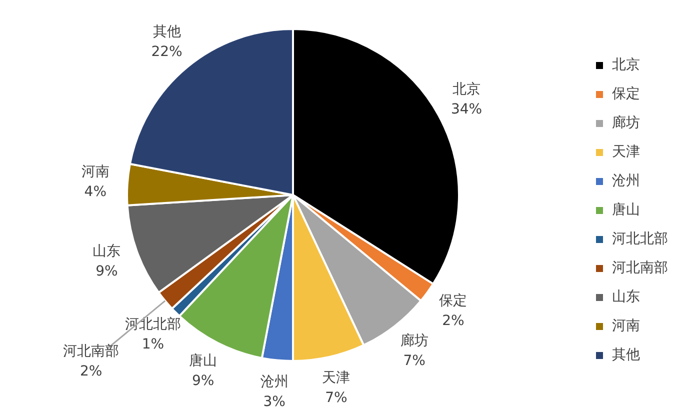  What do you see at coordinates (106, 252) in the screenshot?
I see `slice-label: 山东` at bounding box center [106, 252].